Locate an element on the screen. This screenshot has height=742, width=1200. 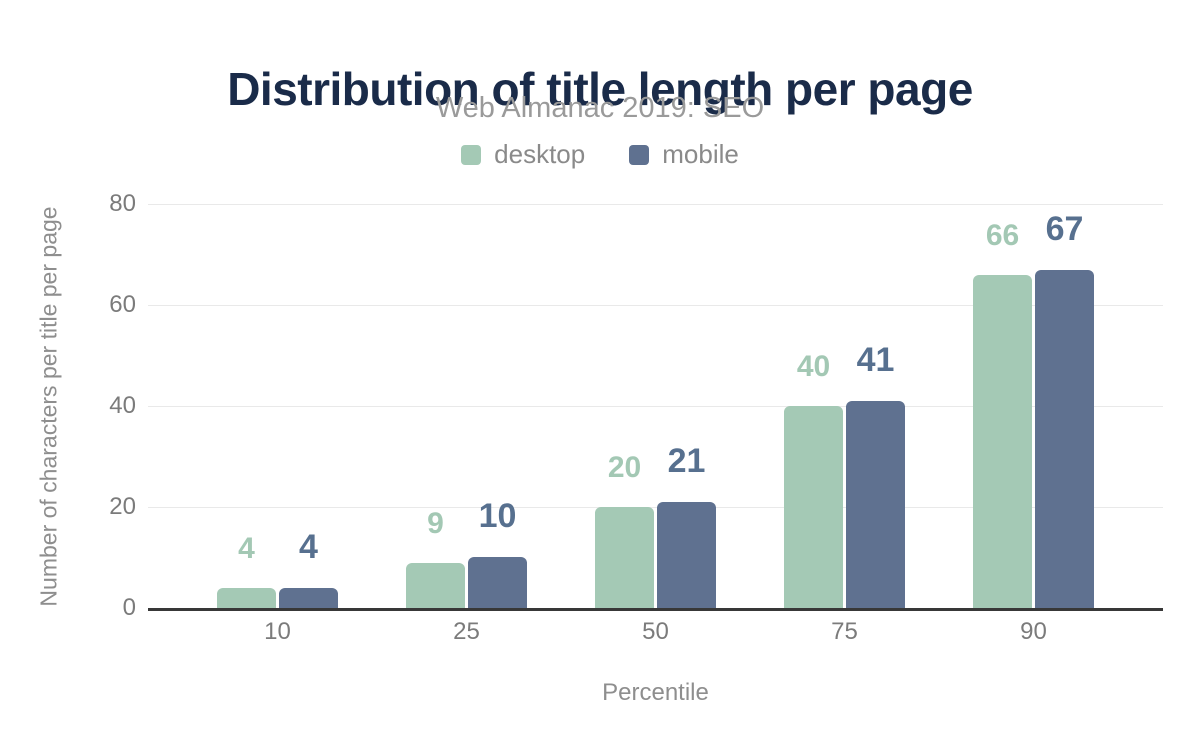
bar-desktop-p25: 9 is located at coordinates (435, 558).